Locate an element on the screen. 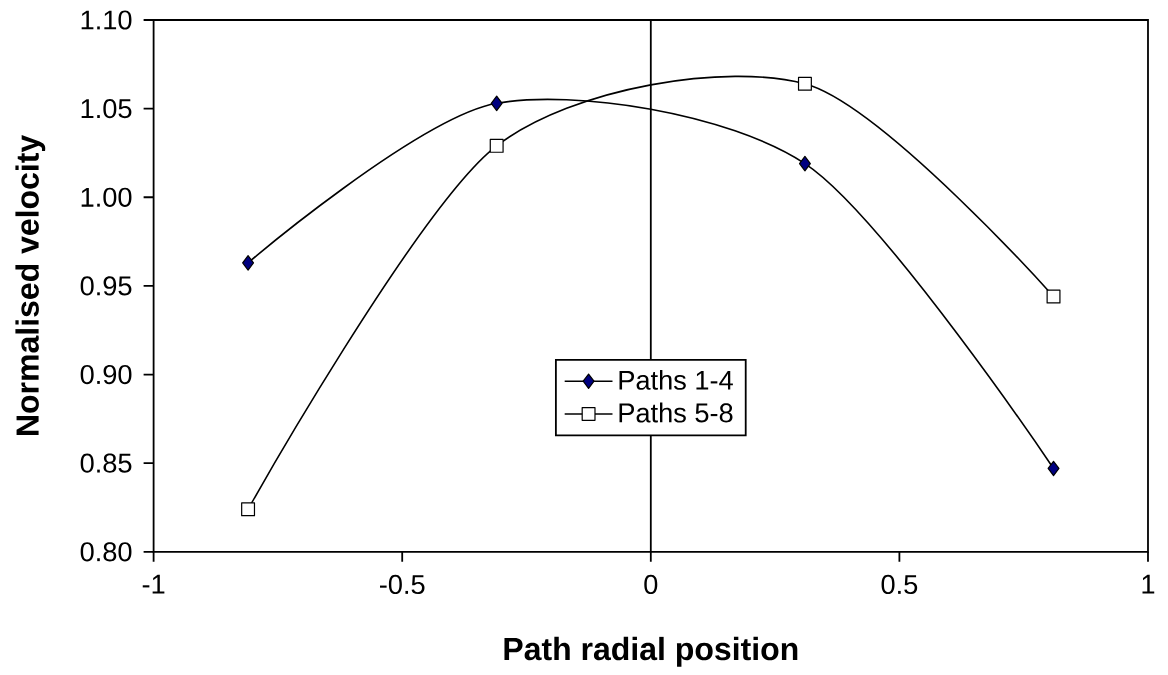 Image resolution: width=1168 pixels, height=675 pixels. x-tick-label: -1 is located at coordinates (153, 584).